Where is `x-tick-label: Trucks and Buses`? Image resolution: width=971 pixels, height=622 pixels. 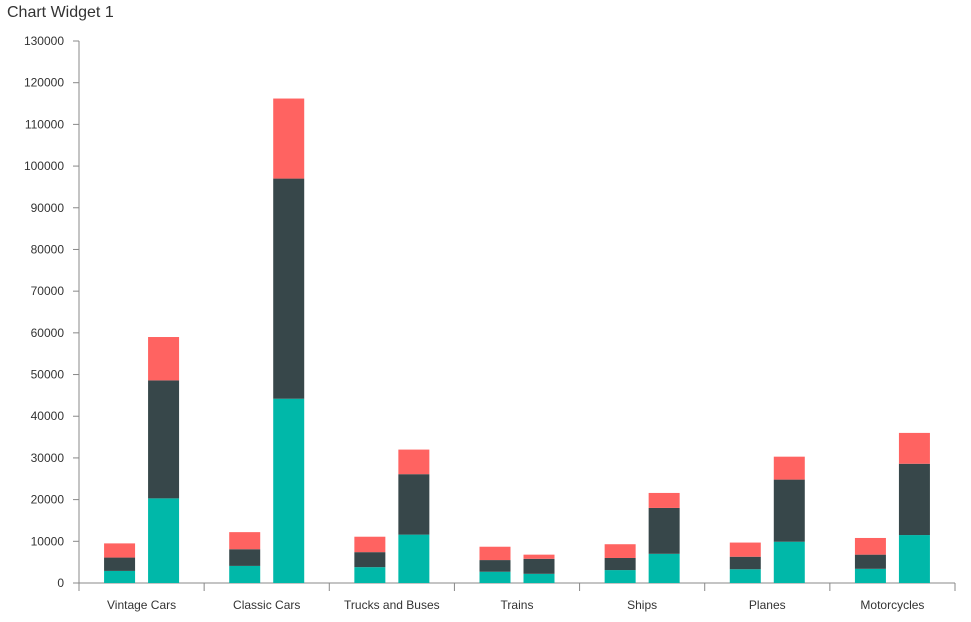
x-tick-label: Trucks and Buses is located at coordinates (392, 605).